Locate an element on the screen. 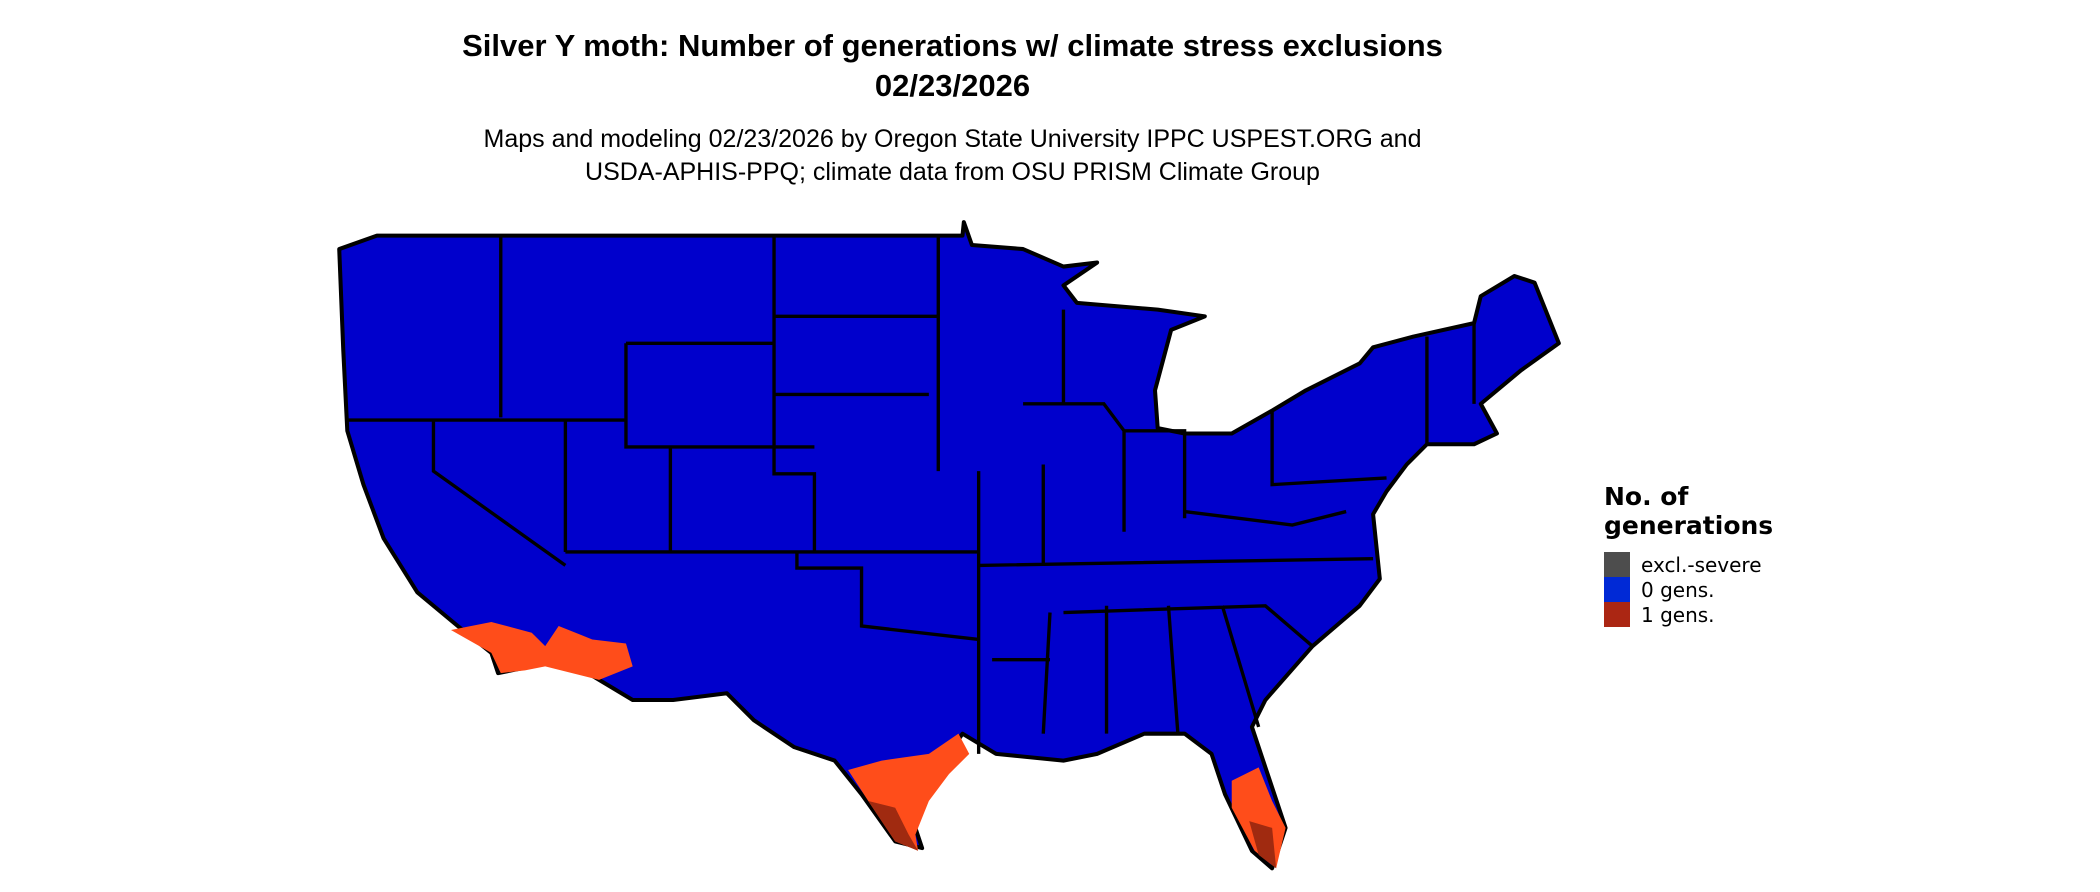 Image resolution: width=2100 pixels, height=892 pixels. one-generation-areas is located at coordinates (868, 745).